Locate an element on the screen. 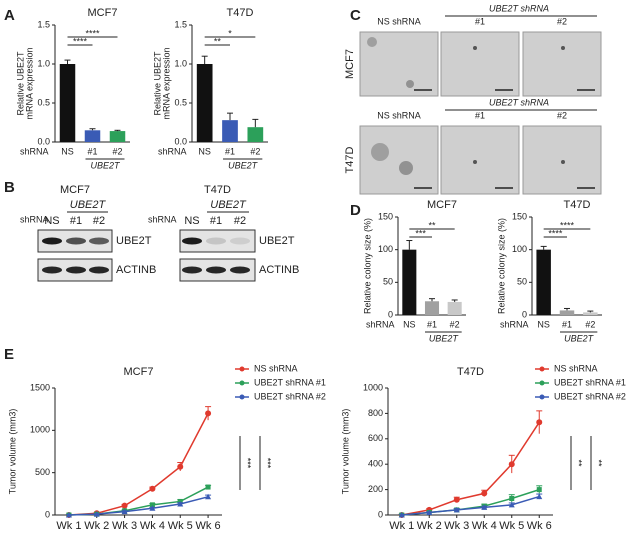 This screenshot has height=533, width=642. blot-title: MCF7 is located at coordinates (75, 190).